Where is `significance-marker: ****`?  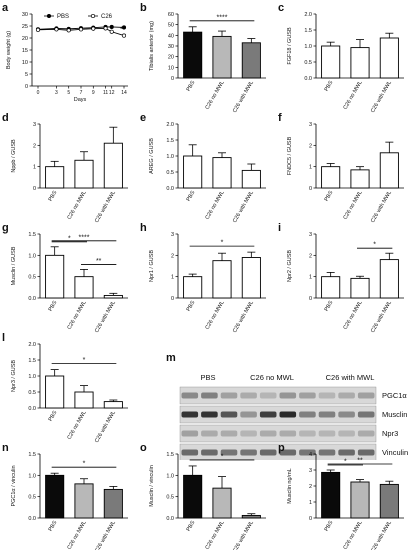
significance-marker: **** is located at coordinates (84, 237).